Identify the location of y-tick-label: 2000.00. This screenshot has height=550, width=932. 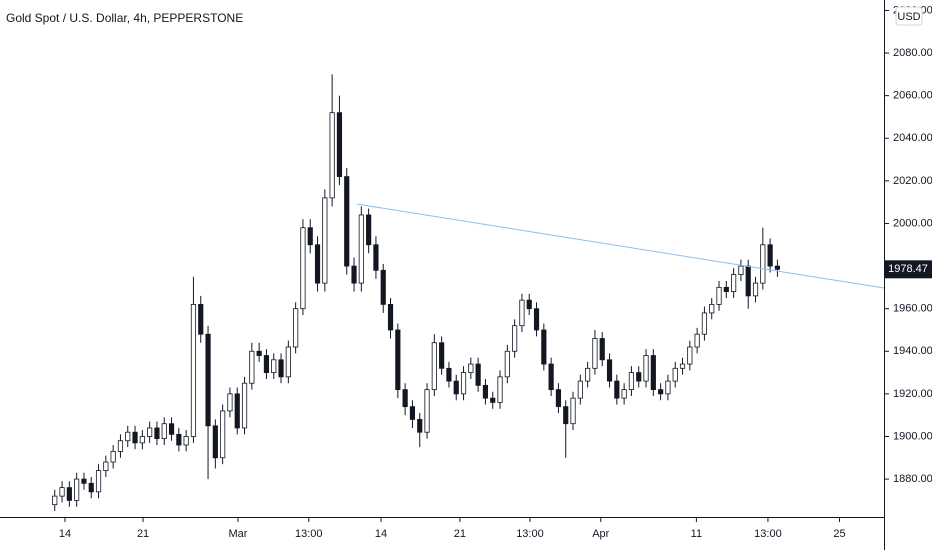
(912, 223).